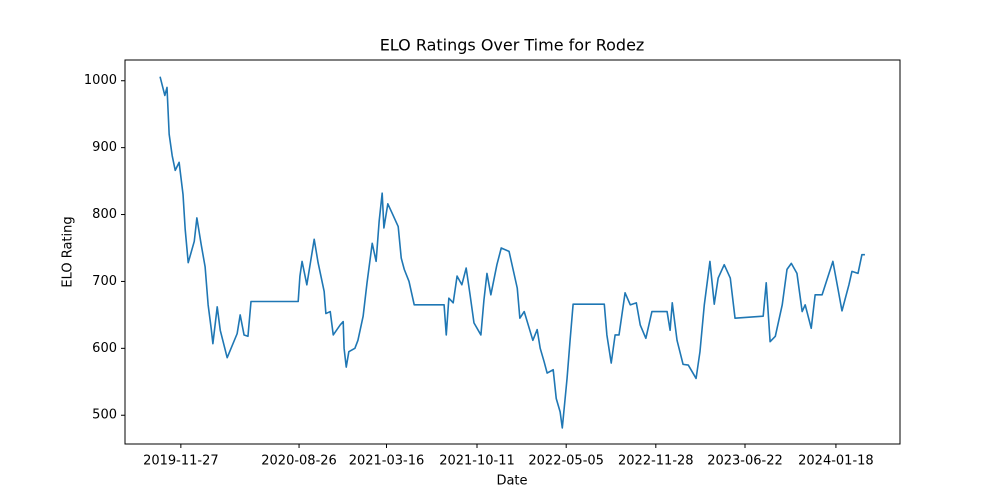 This screenshot has height=500, width=1000. I want to click on x-tick-label: 2019-11-27, so click(181, 461).